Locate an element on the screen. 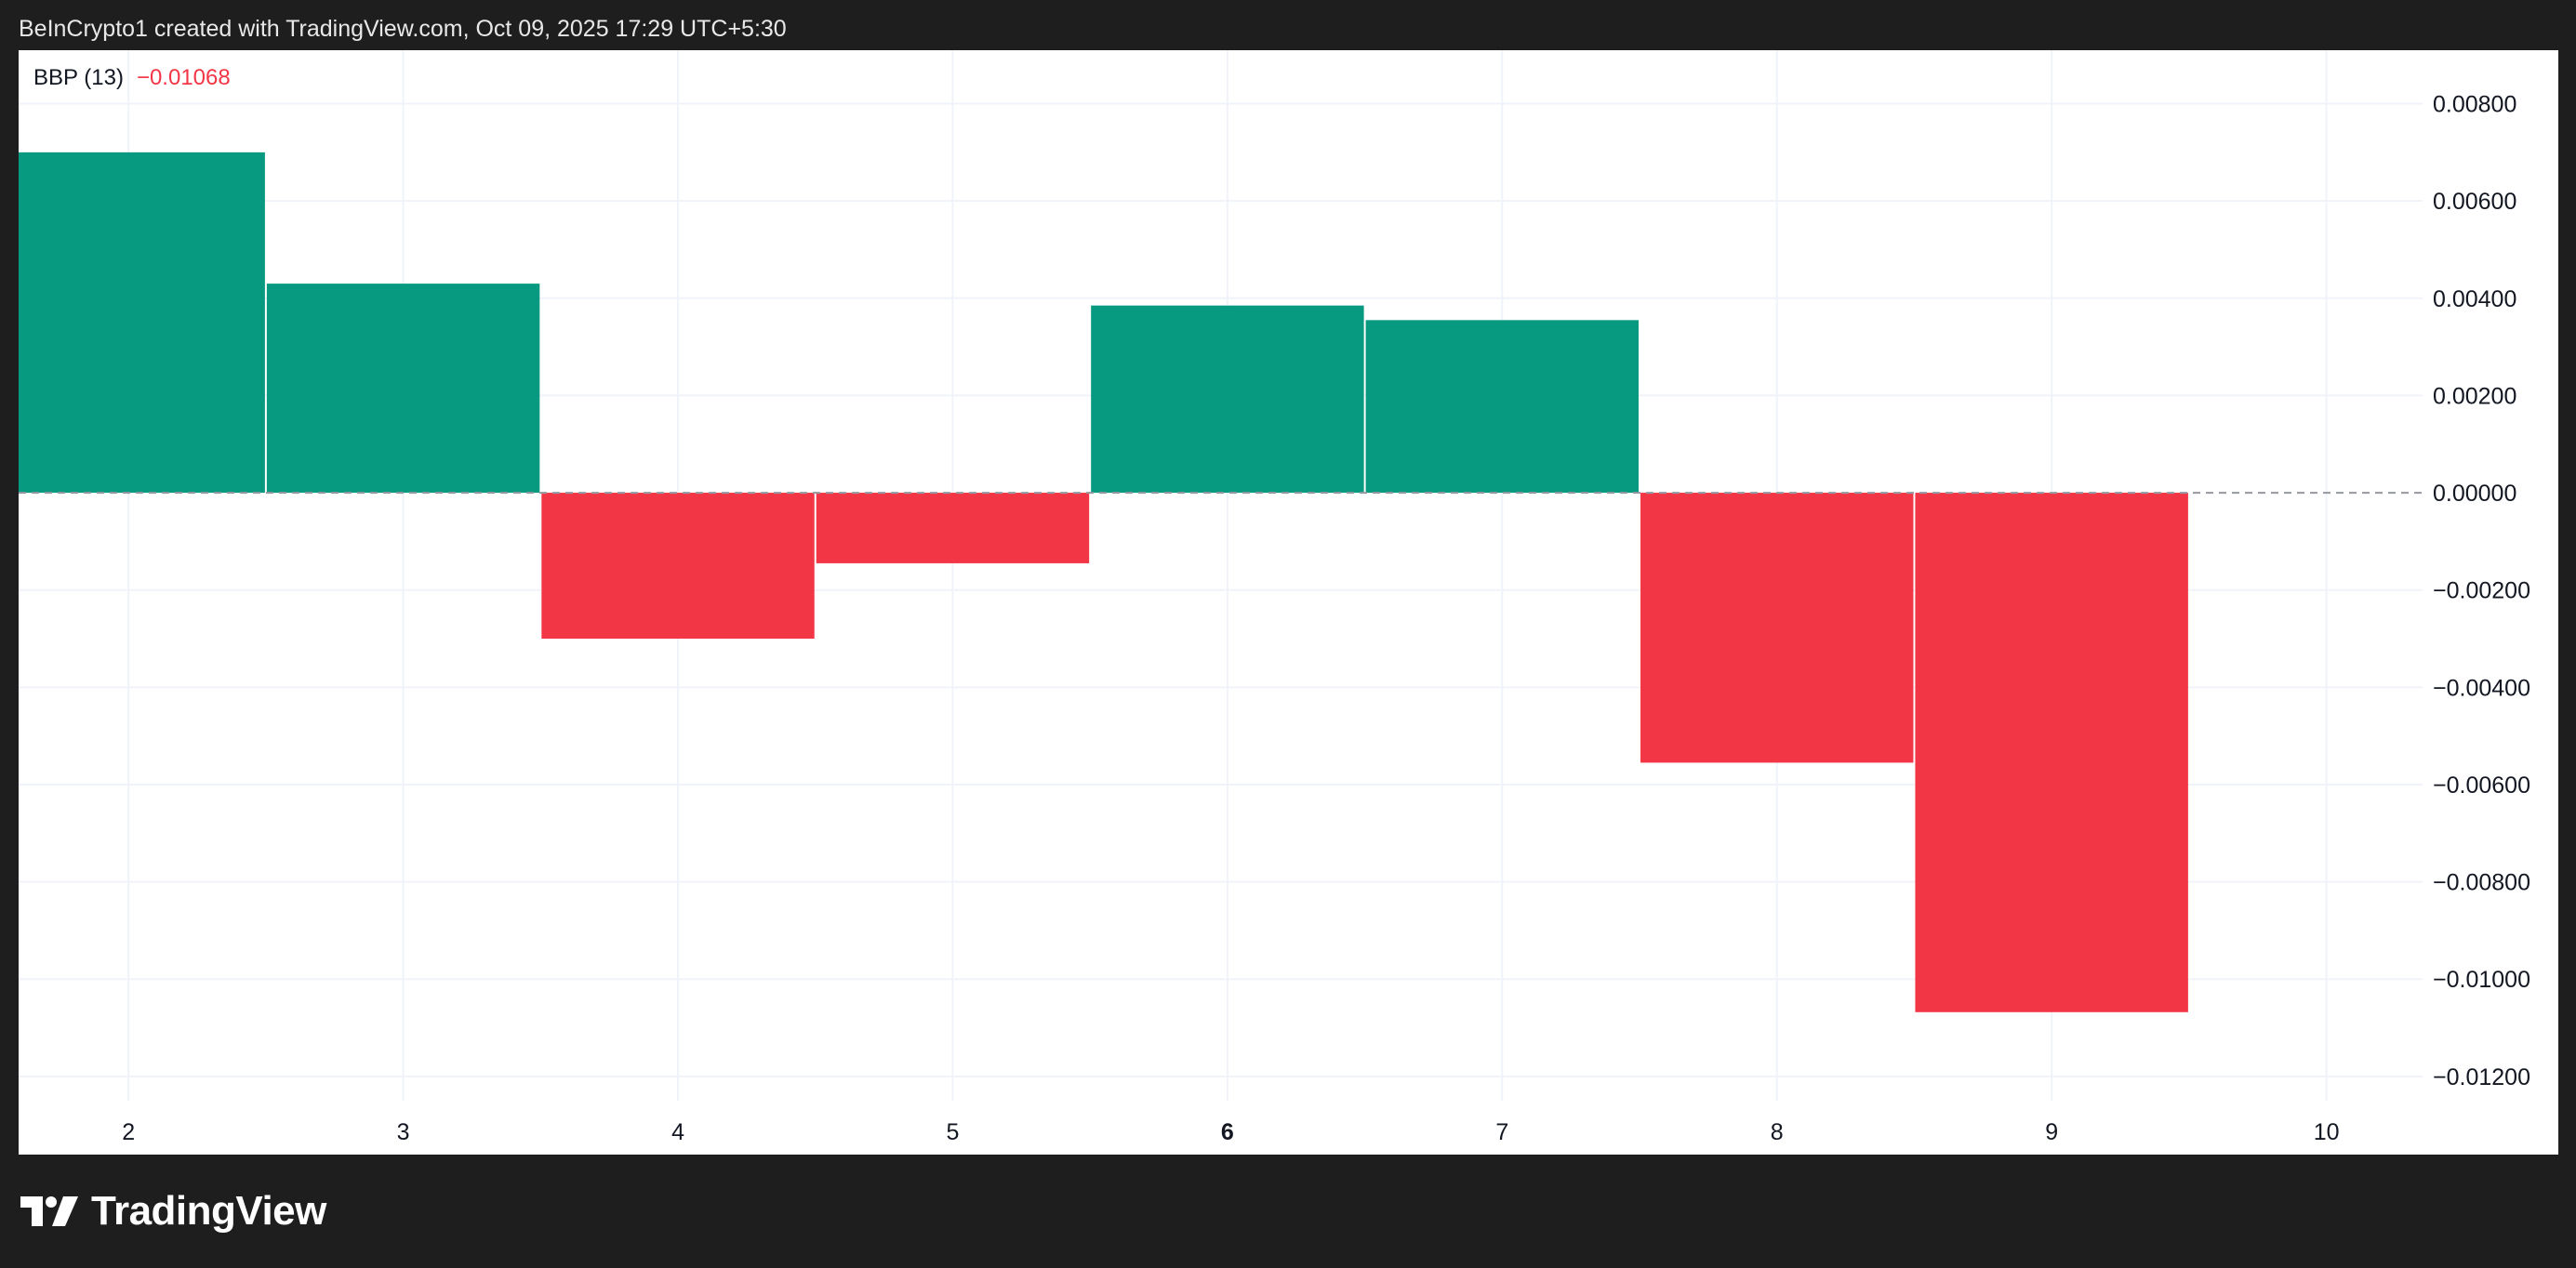 This screenshot has width=2576, height=1268. y-tick-label: −0.00600 is located at coordinates (2481, 786).